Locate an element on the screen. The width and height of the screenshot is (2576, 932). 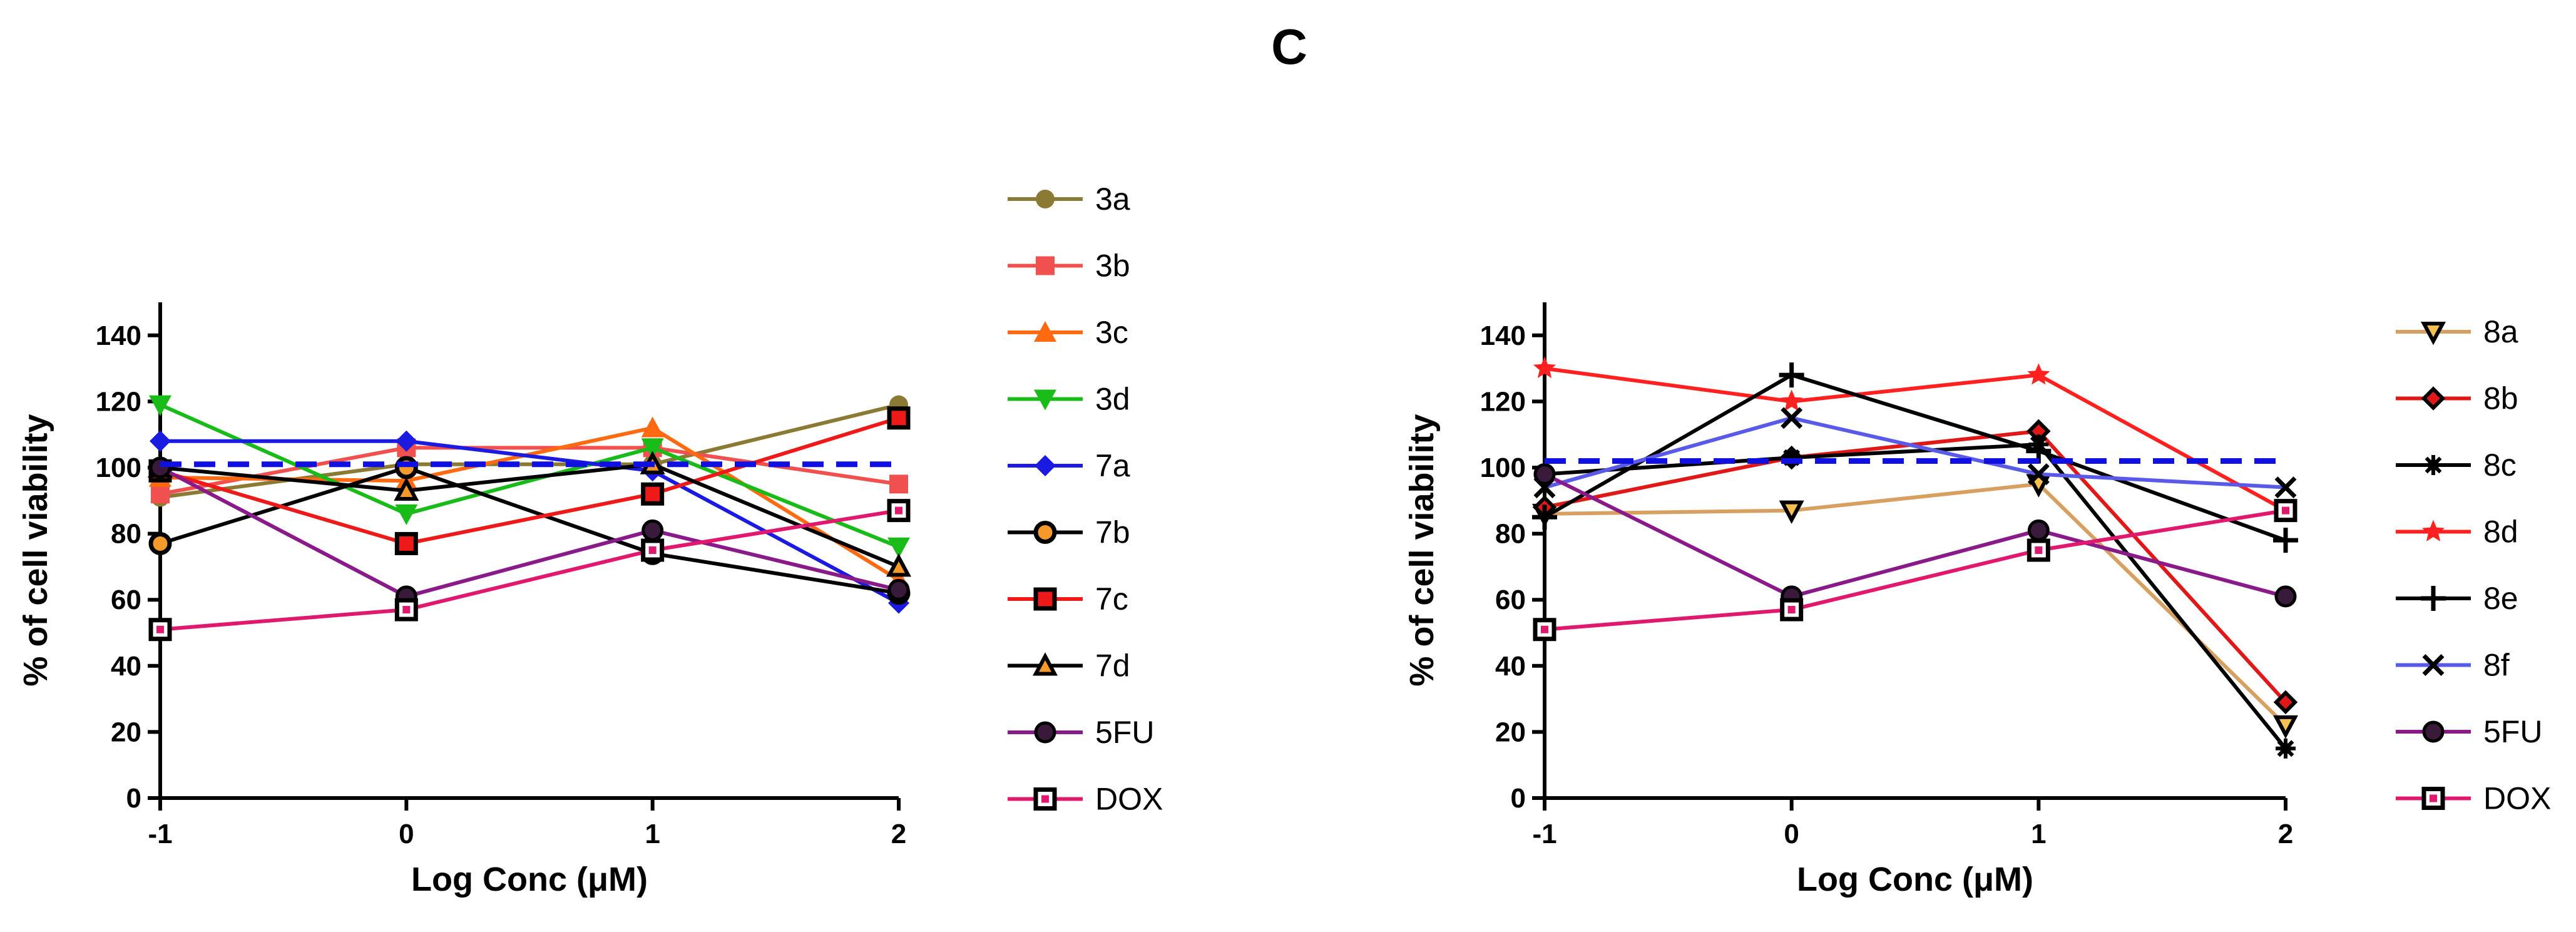
y-tick-label: 20 is located at coordinates (126, 732).